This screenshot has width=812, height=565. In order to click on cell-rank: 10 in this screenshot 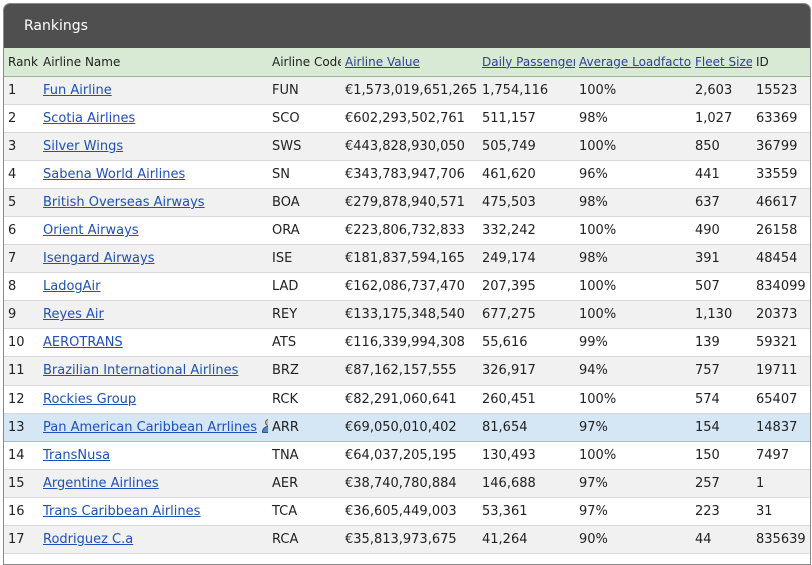, I will do `click(16, 343)`.